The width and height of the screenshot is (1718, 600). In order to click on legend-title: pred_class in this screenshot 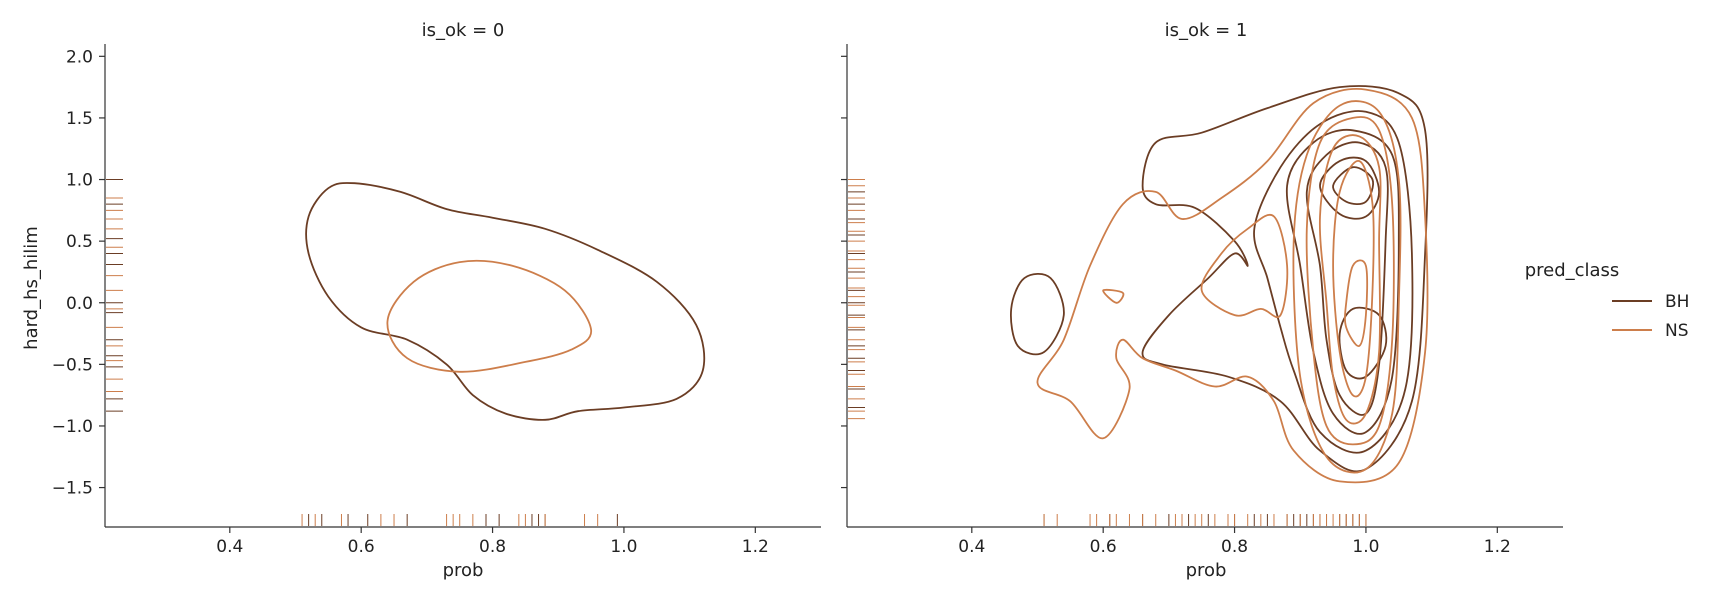, I will do `click(1572, 270)`.